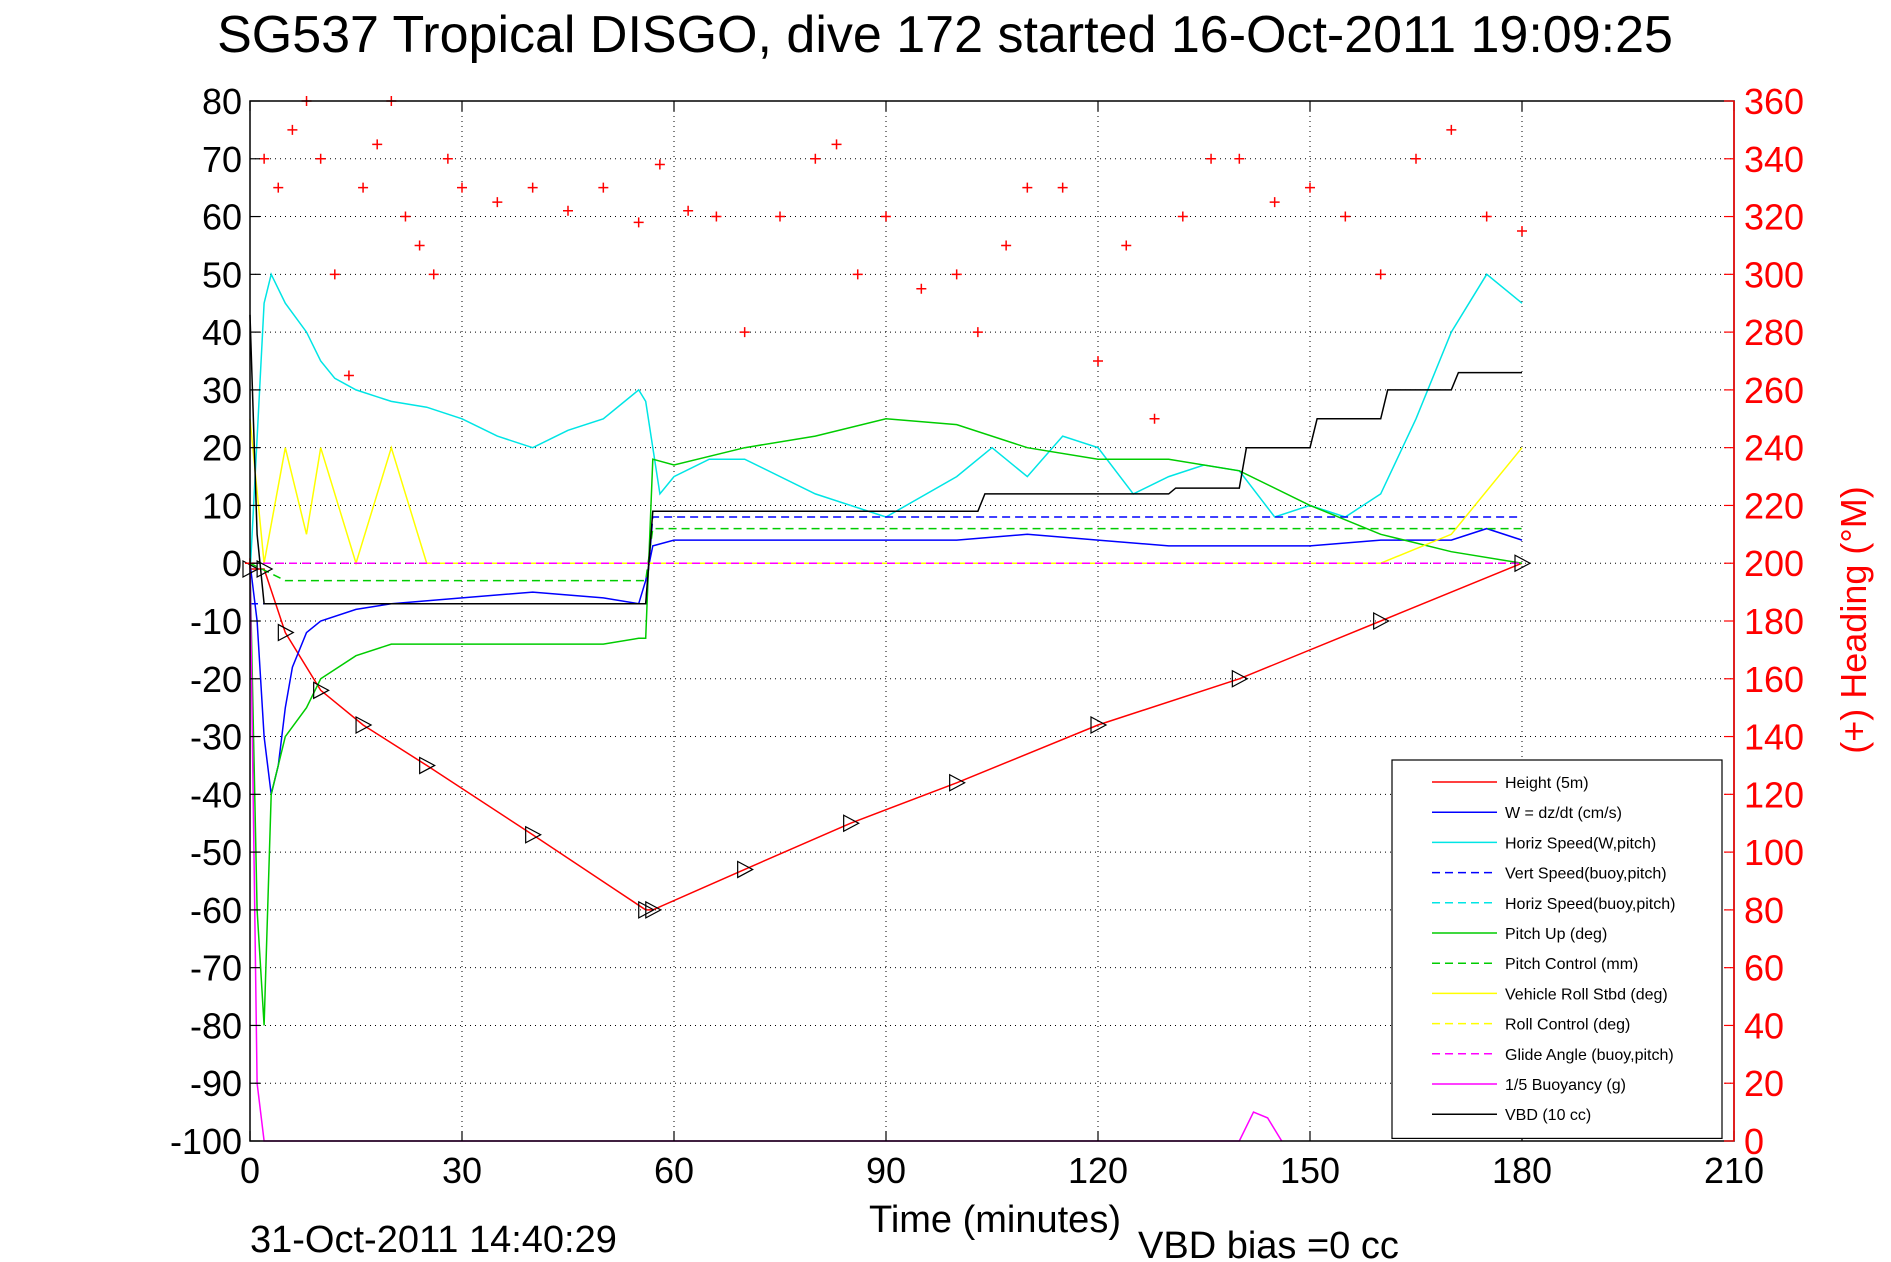  Describe the element at coordinates (1853, 619) in the screenshot. I see `y2-axis-label: (+) Heading (°M)` at that location.